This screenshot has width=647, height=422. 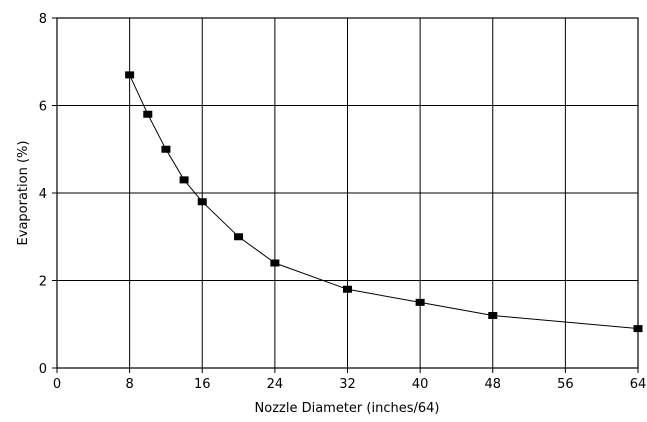 I want to click on y-axis-title: Evaporation (%), so click(x=23, y=193).